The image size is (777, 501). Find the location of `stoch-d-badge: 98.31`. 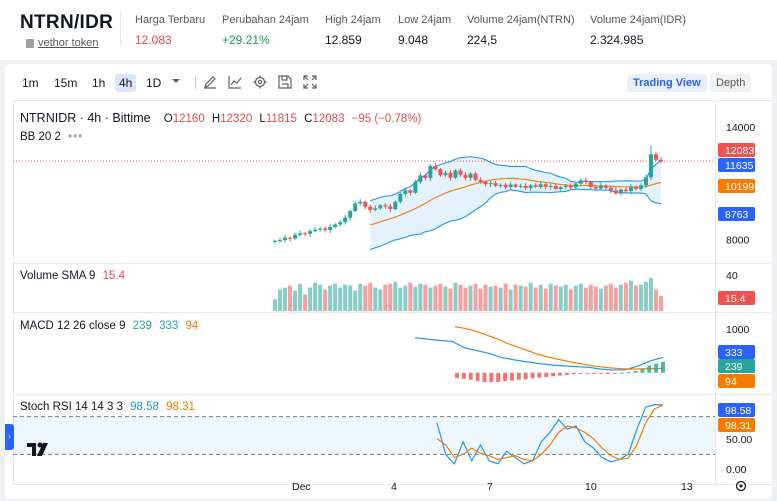

stoch-d-badge: 98.31 is located at coordinates (738, 426).